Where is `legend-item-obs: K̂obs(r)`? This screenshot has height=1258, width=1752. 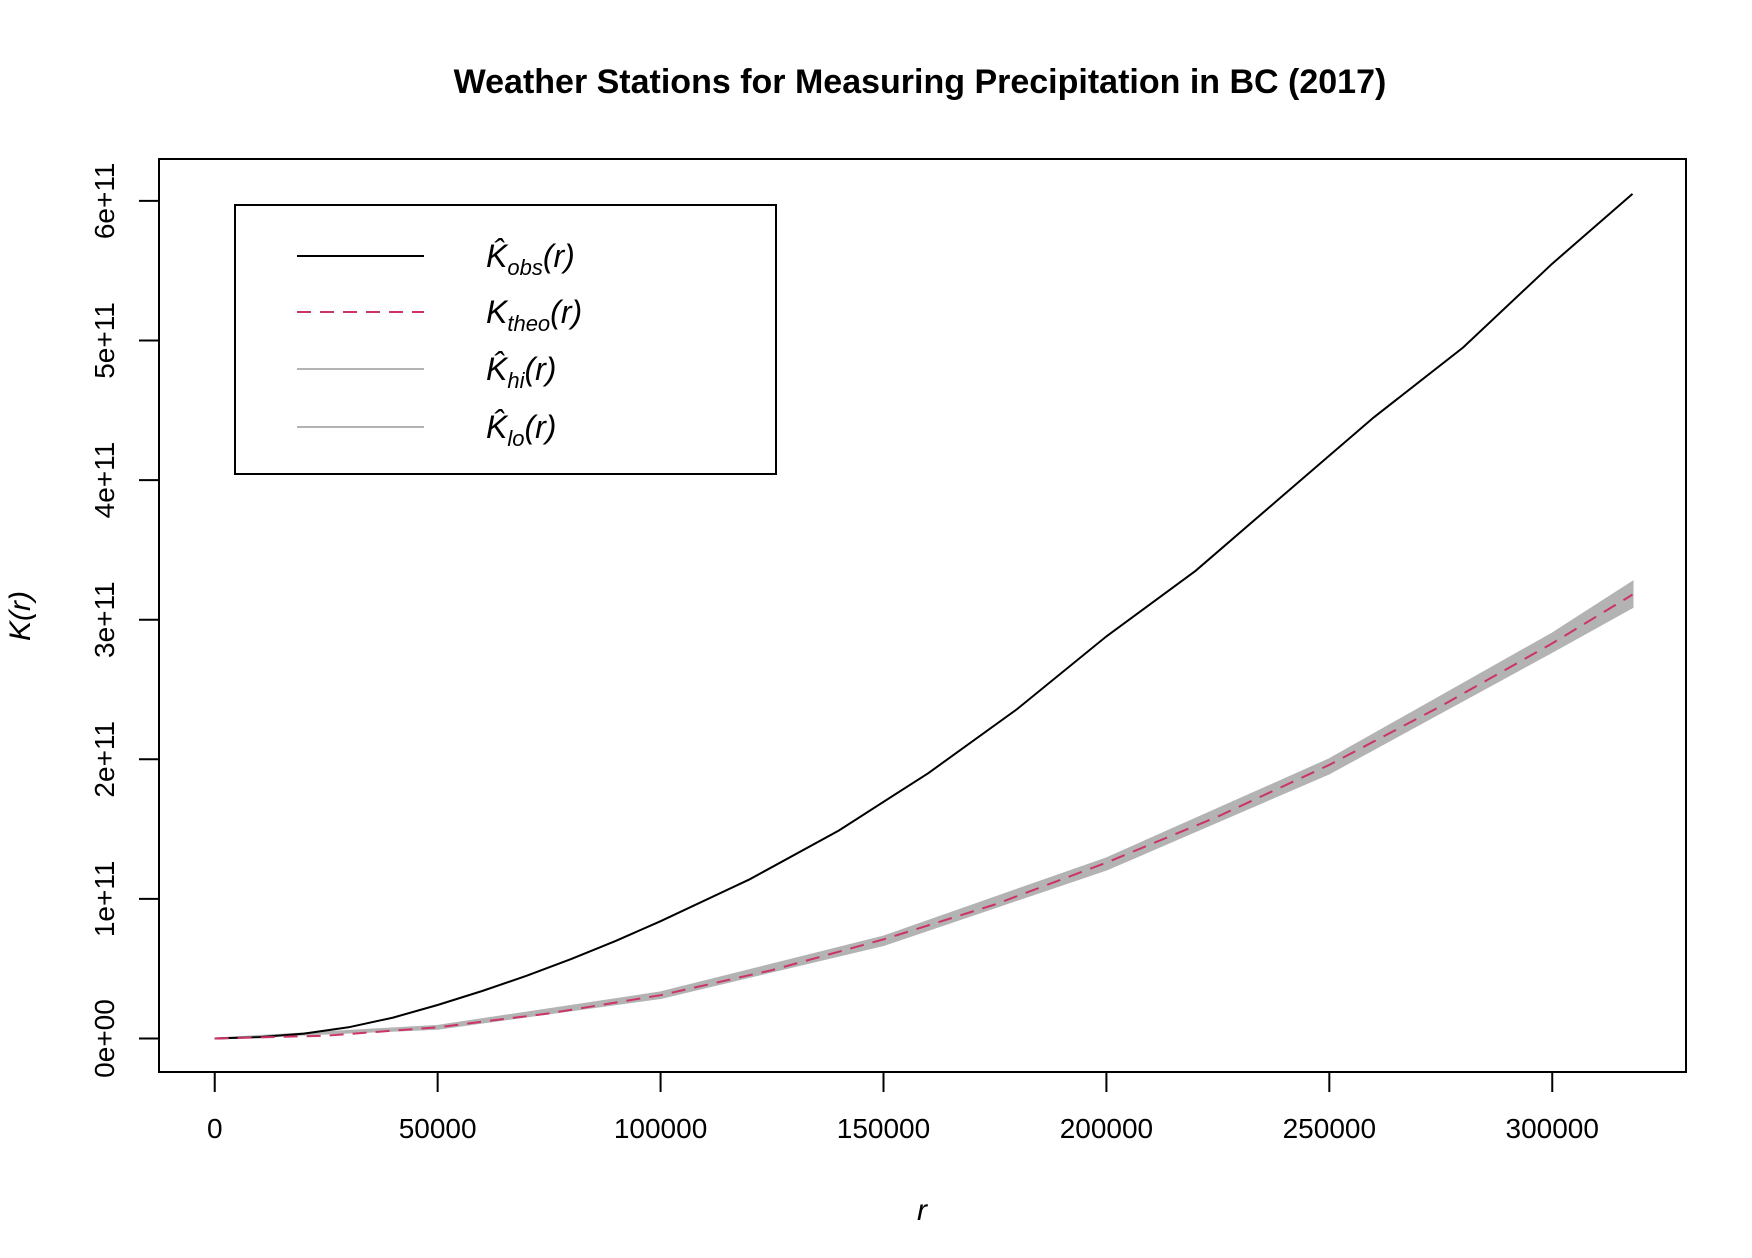 legend-item-obs: K̂obs(r) is located at coordinates (436, 259).